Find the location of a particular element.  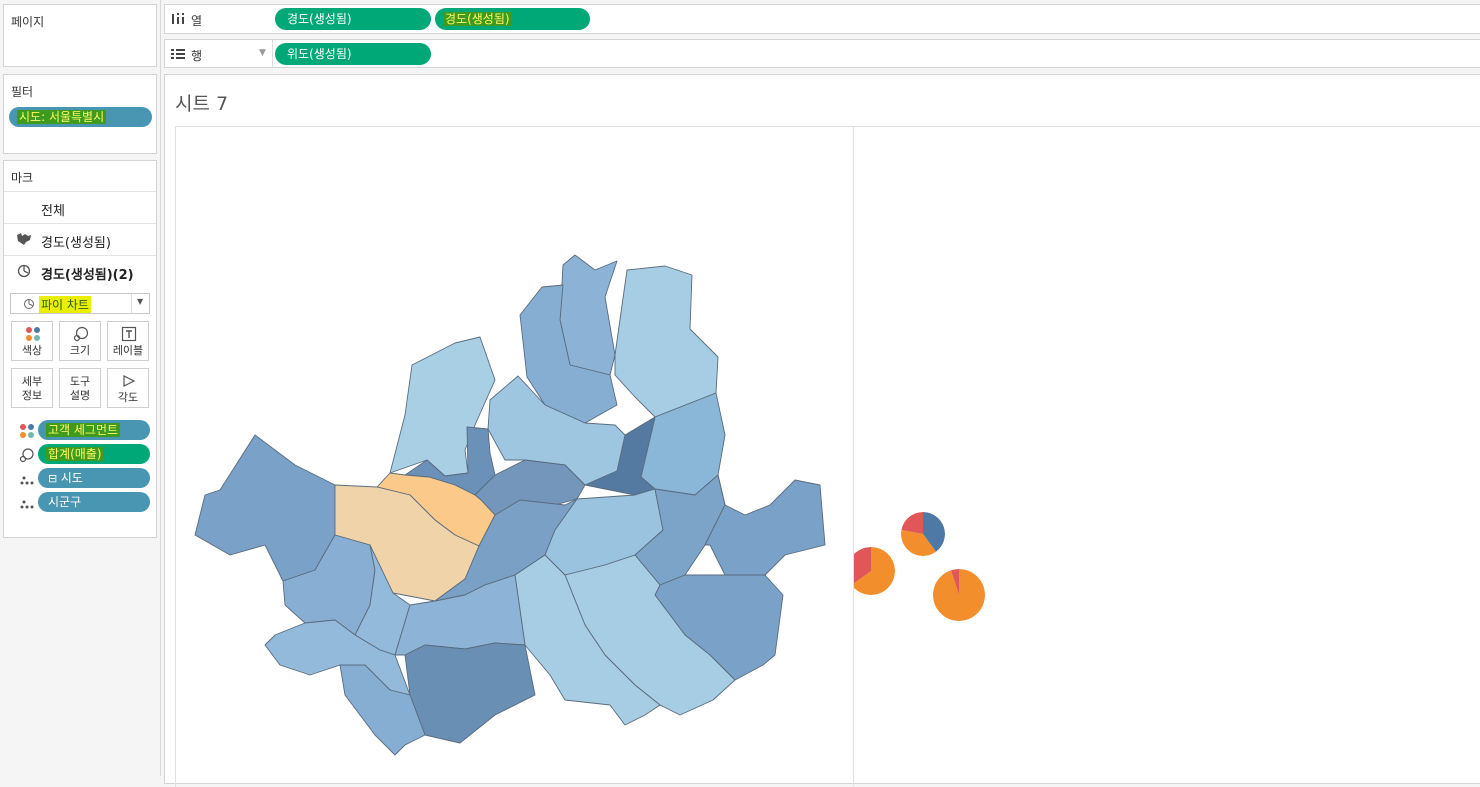

sheet-title: 시트 7 is located at coordinates (202, 104).